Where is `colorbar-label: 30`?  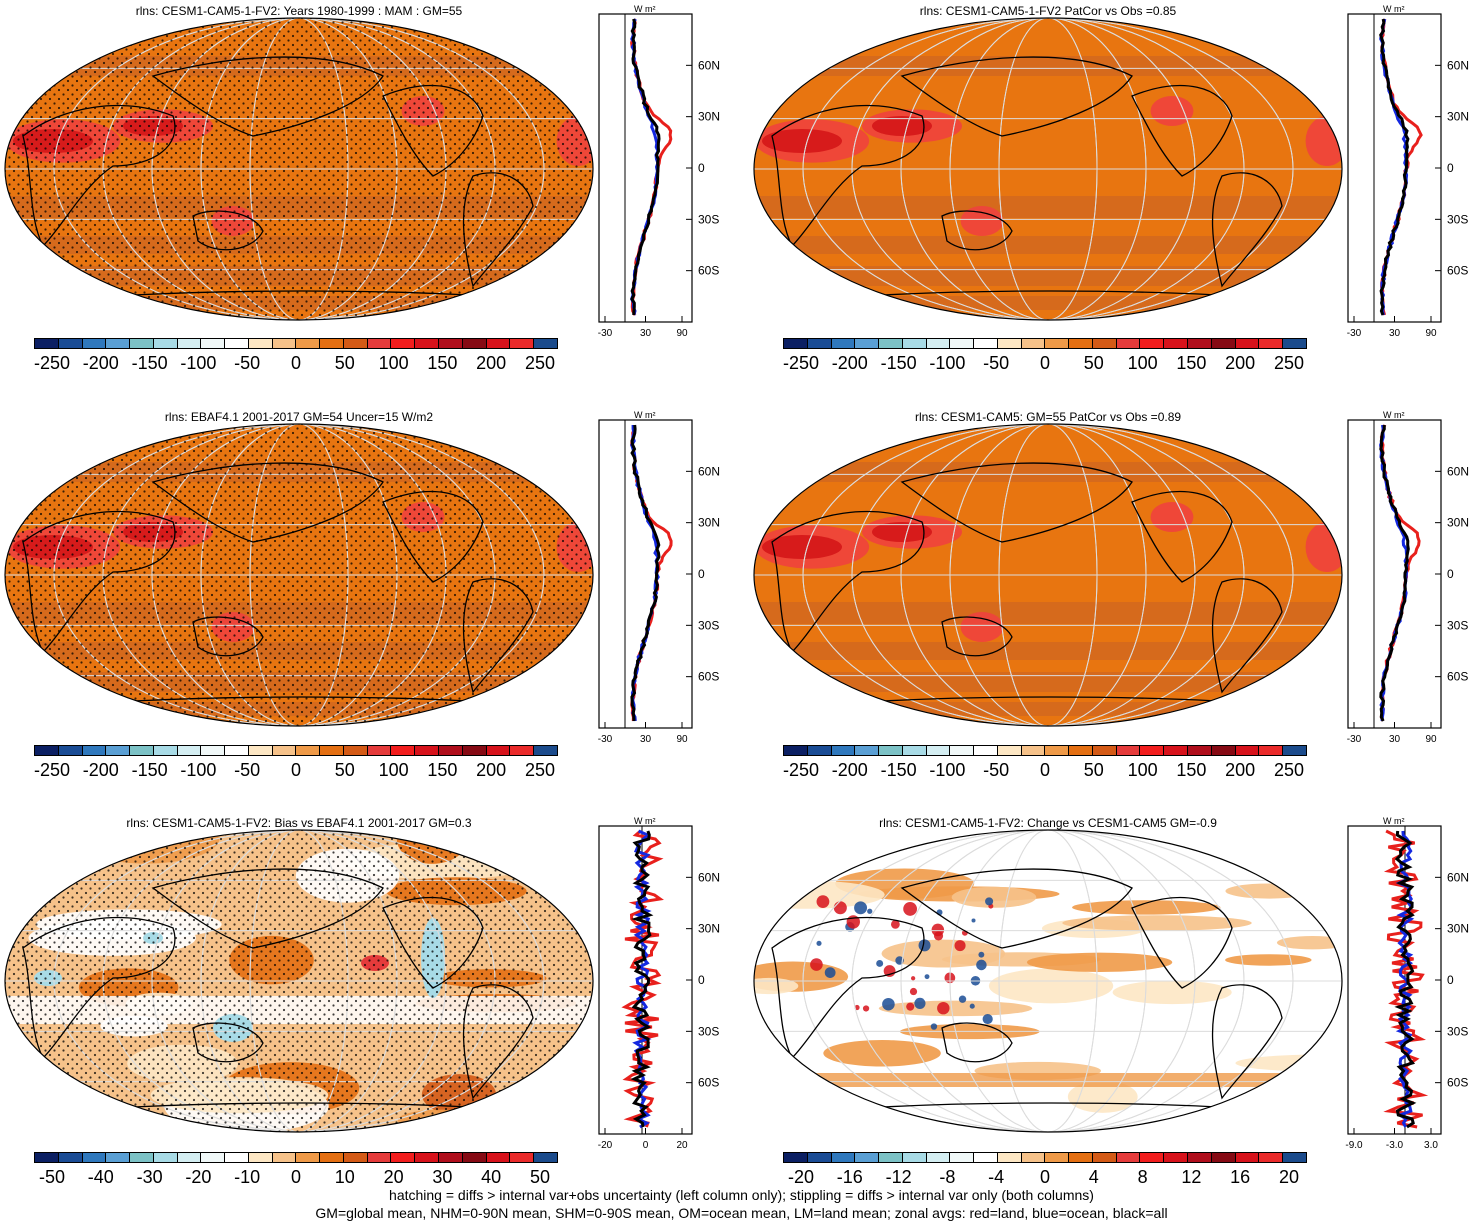 colorbar-label: 30 is located at coordinates (442, 1177).